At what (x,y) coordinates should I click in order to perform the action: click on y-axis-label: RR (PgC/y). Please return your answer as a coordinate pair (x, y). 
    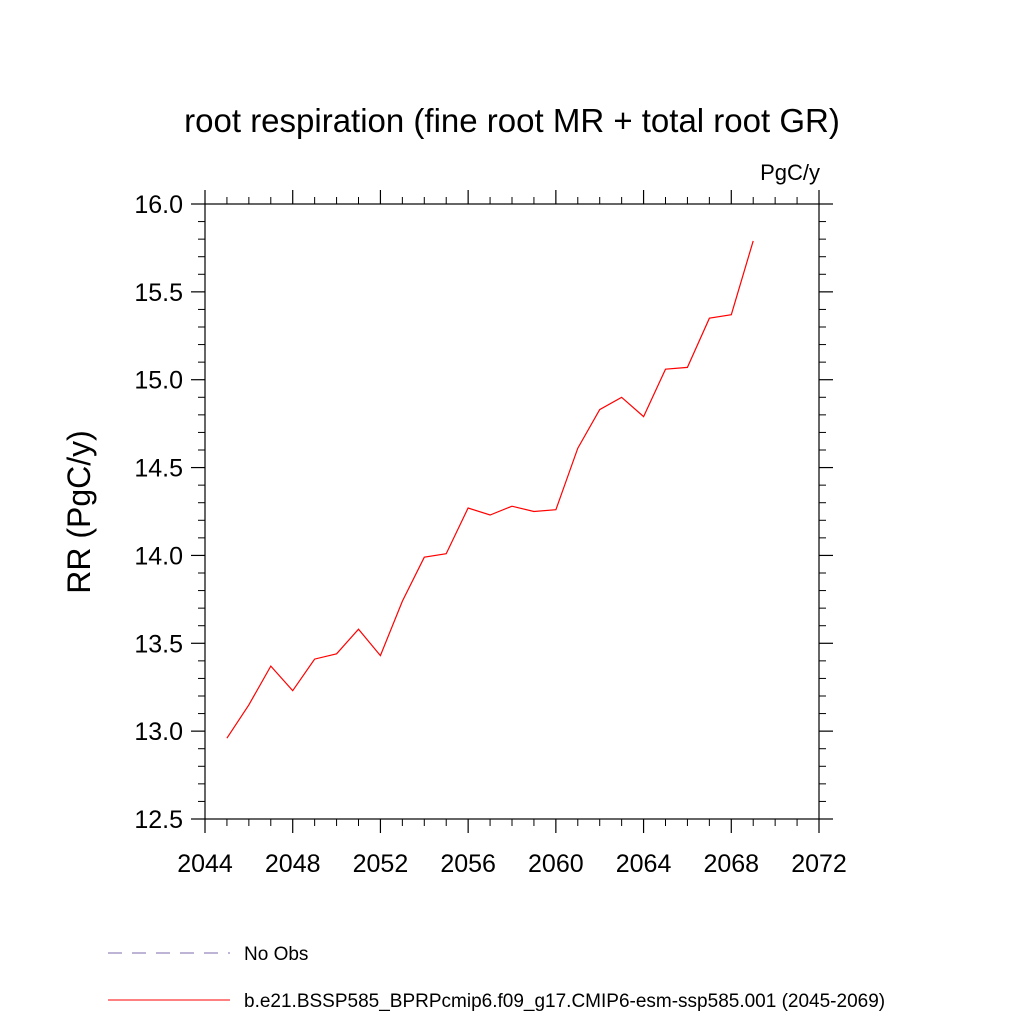
    Looking at the image, I should click on (79, 512).